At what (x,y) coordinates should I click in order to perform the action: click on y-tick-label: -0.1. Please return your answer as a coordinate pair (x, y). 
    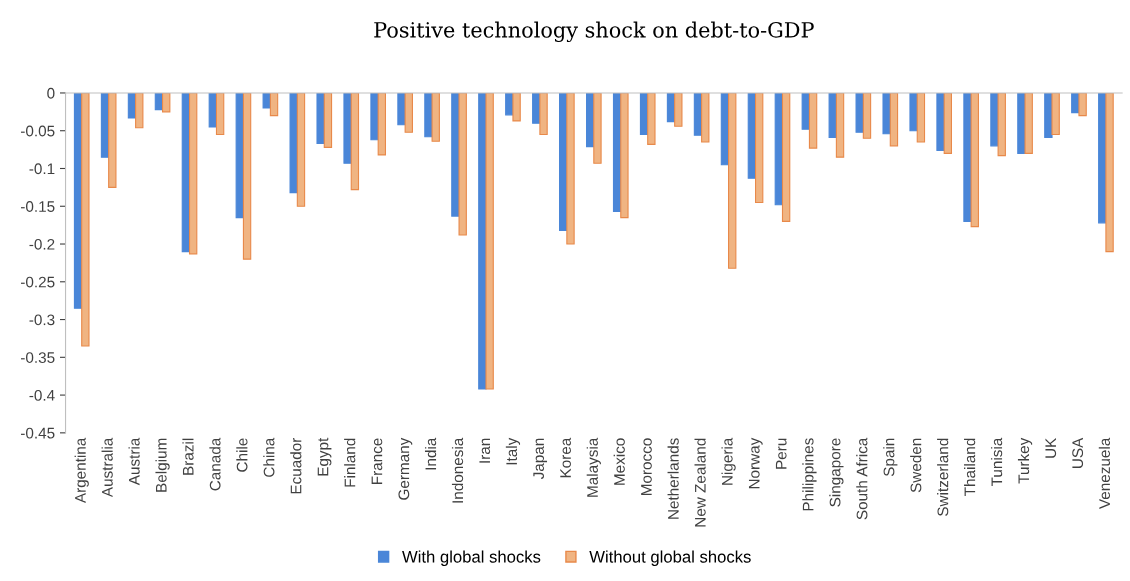
    Looking at the image, I should click on (42, 169).